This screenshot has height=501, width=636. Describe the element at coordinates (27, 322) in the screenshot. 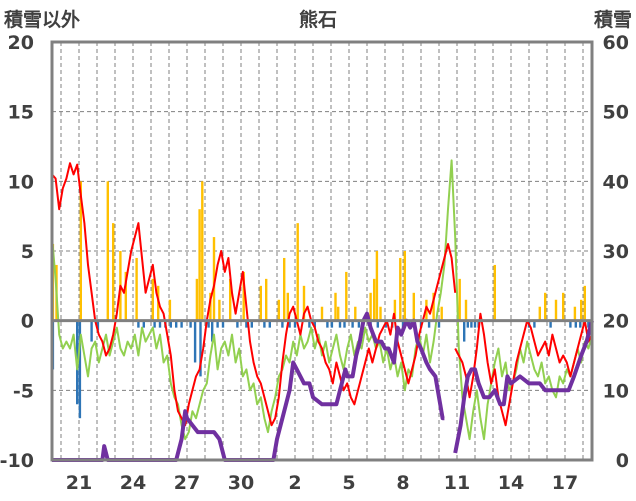

I see `left-tick-label: 0` at that location.